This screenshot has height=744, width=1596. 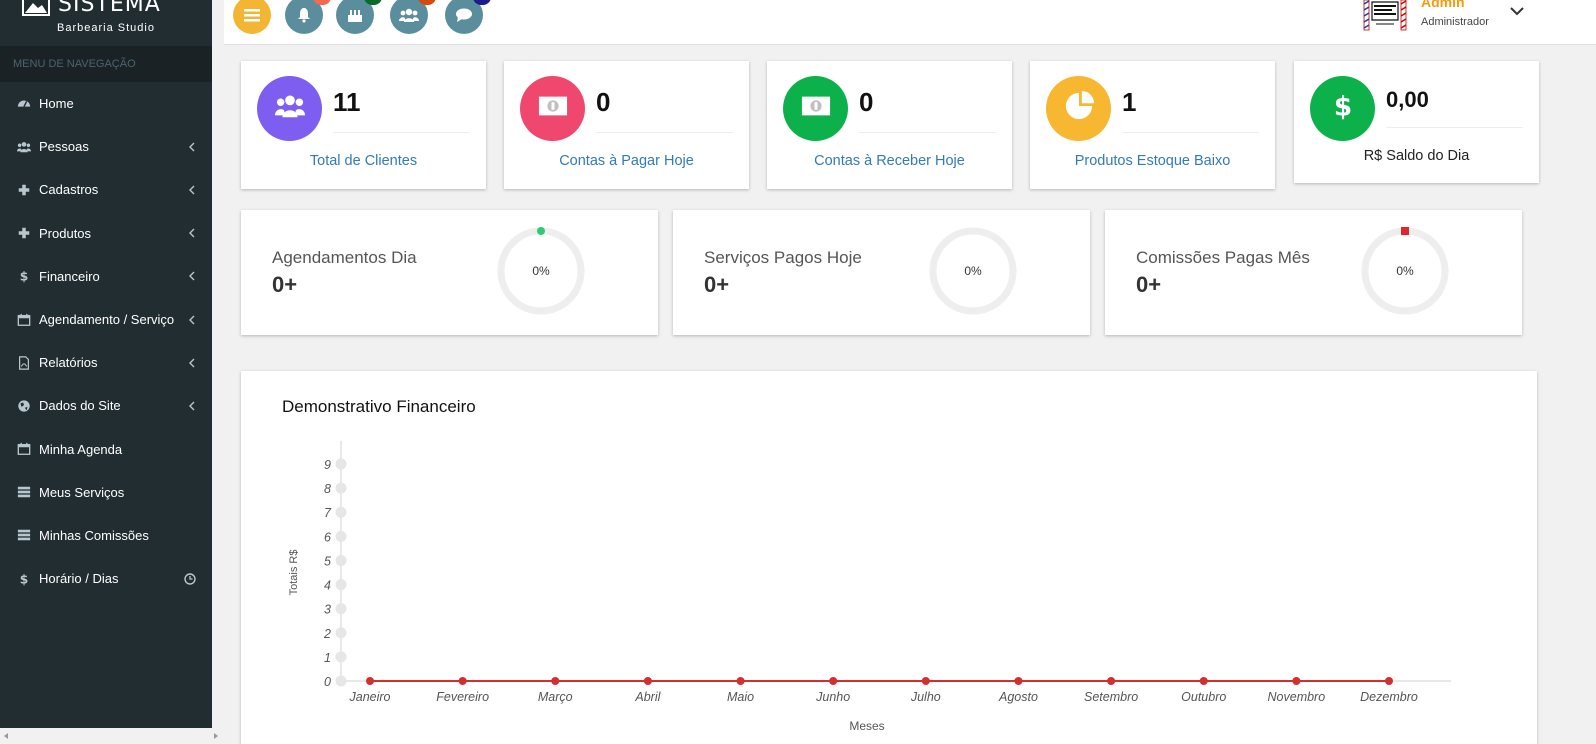 I want to click on horizontal-scrollbar, so click(x=112, y=736).